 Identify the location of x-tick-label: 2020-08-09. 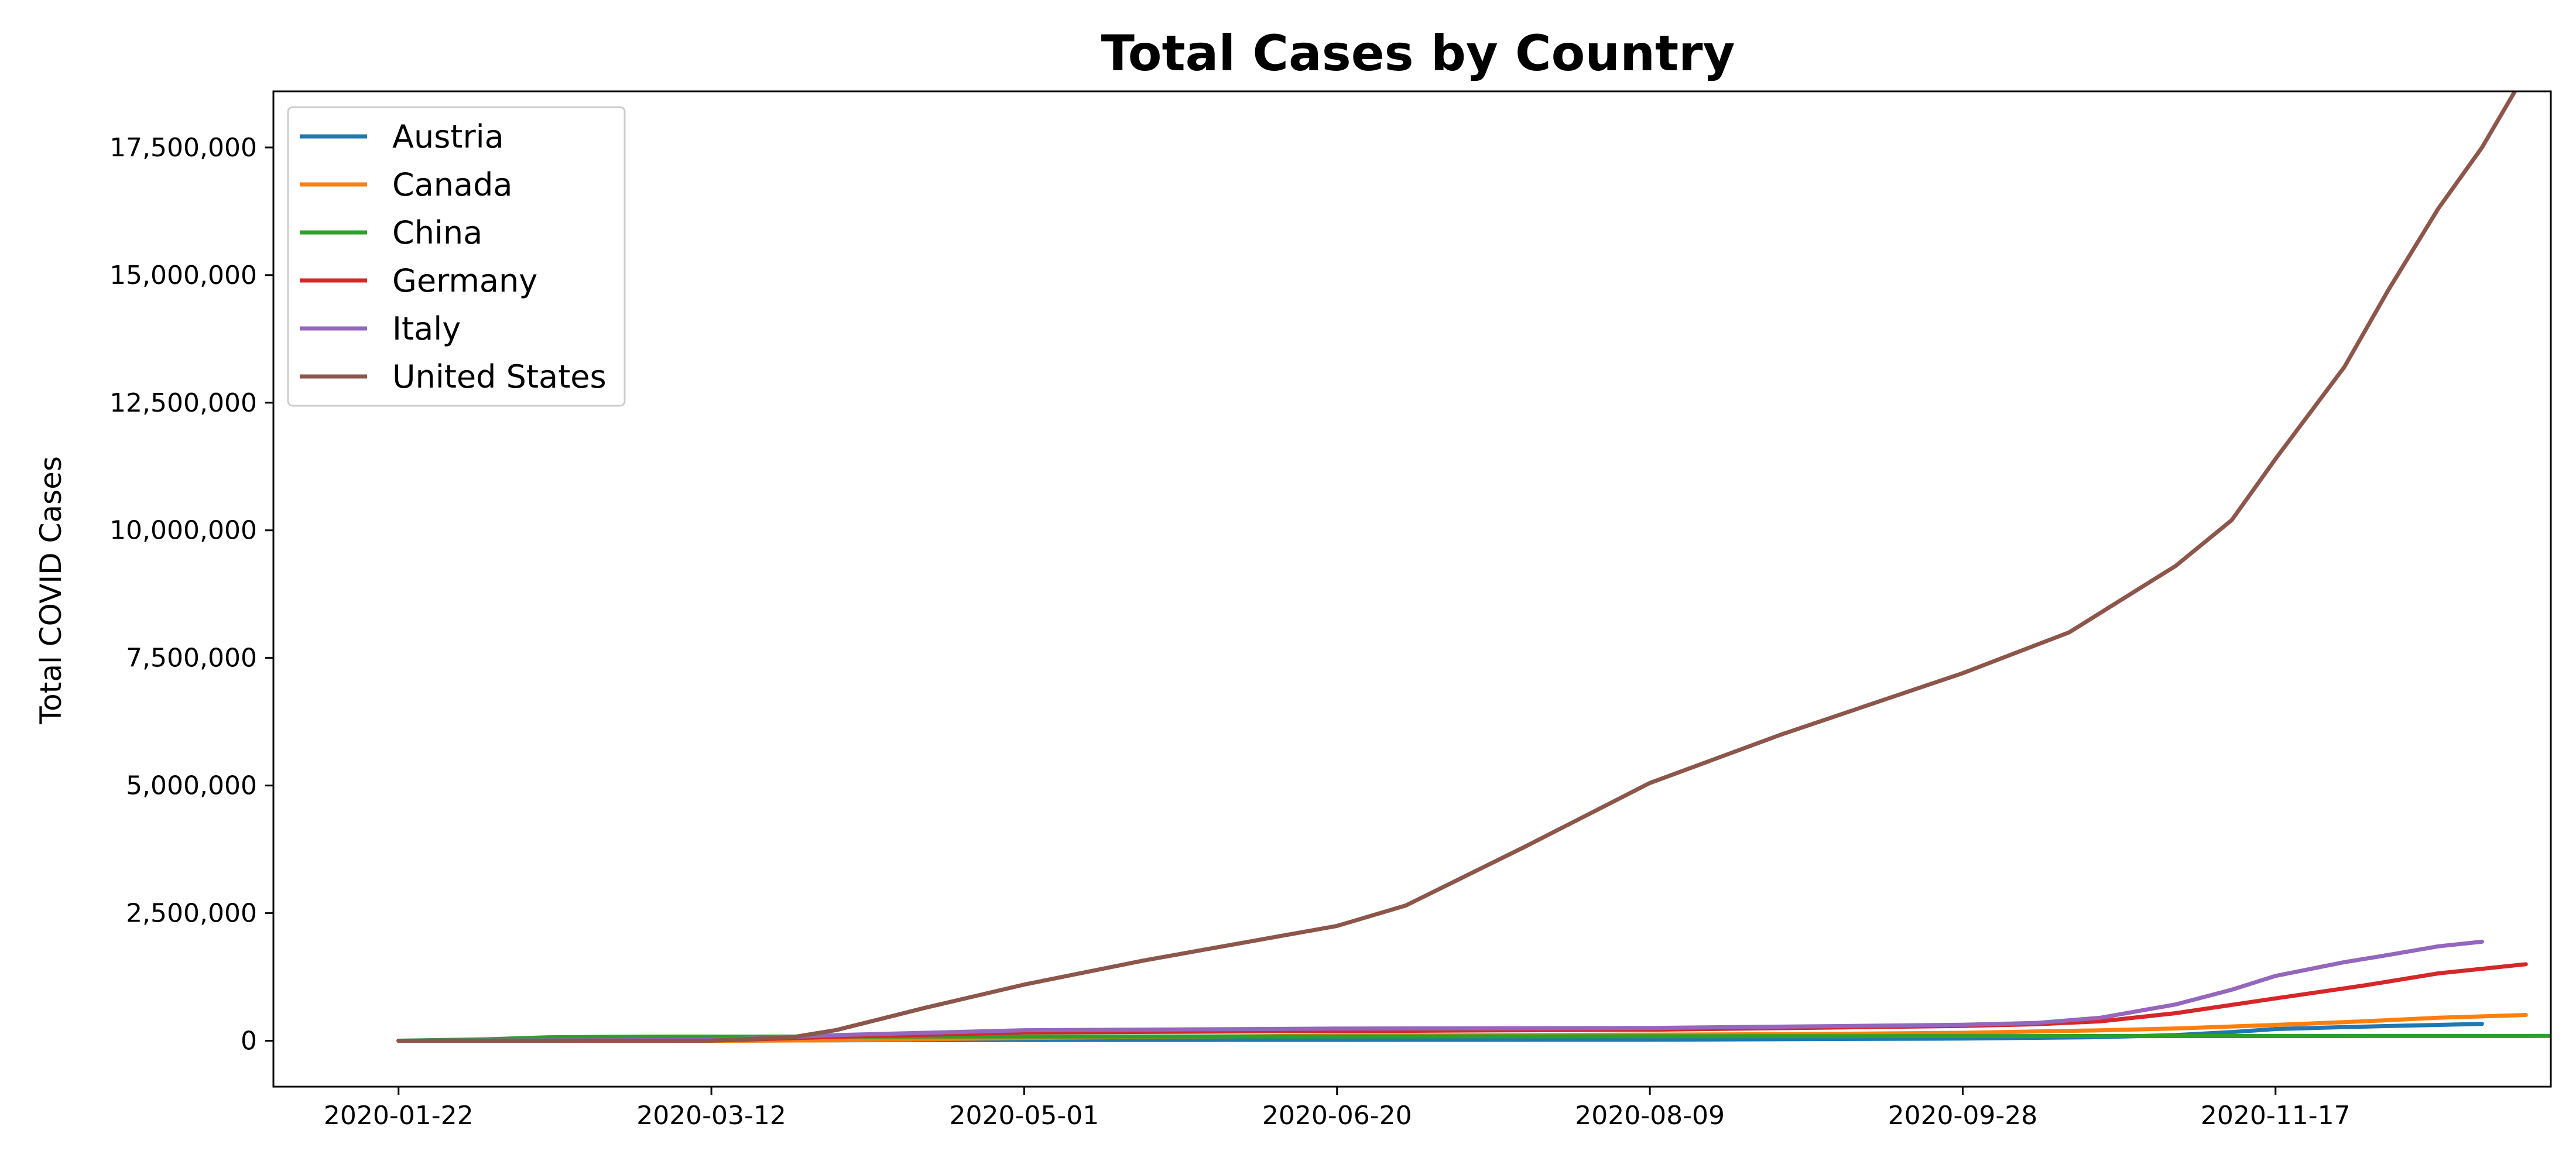
(1650, 1116).